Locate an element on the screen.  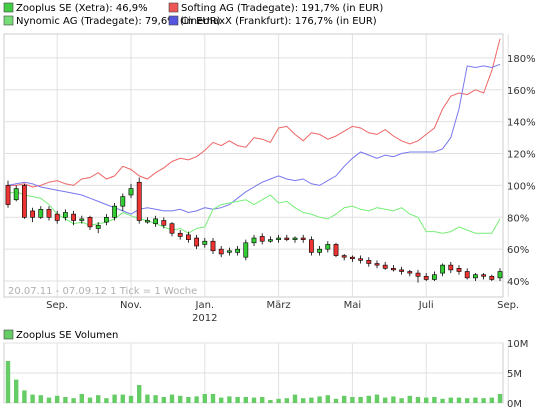
x-tick-label: Nov. is located at coordinates (131, 305).